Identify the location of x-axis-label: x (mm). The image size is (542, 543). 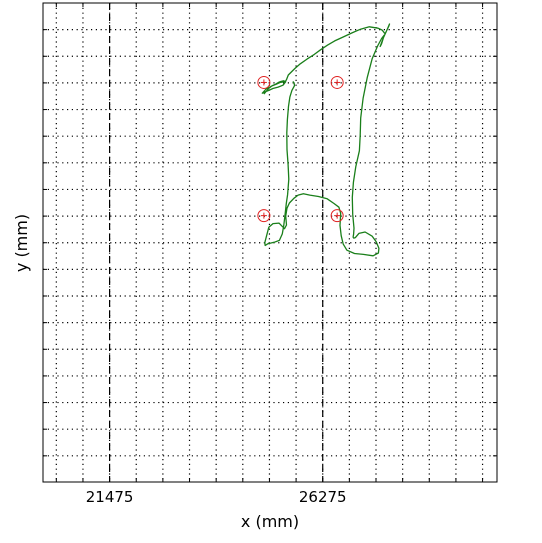
(270, 521).